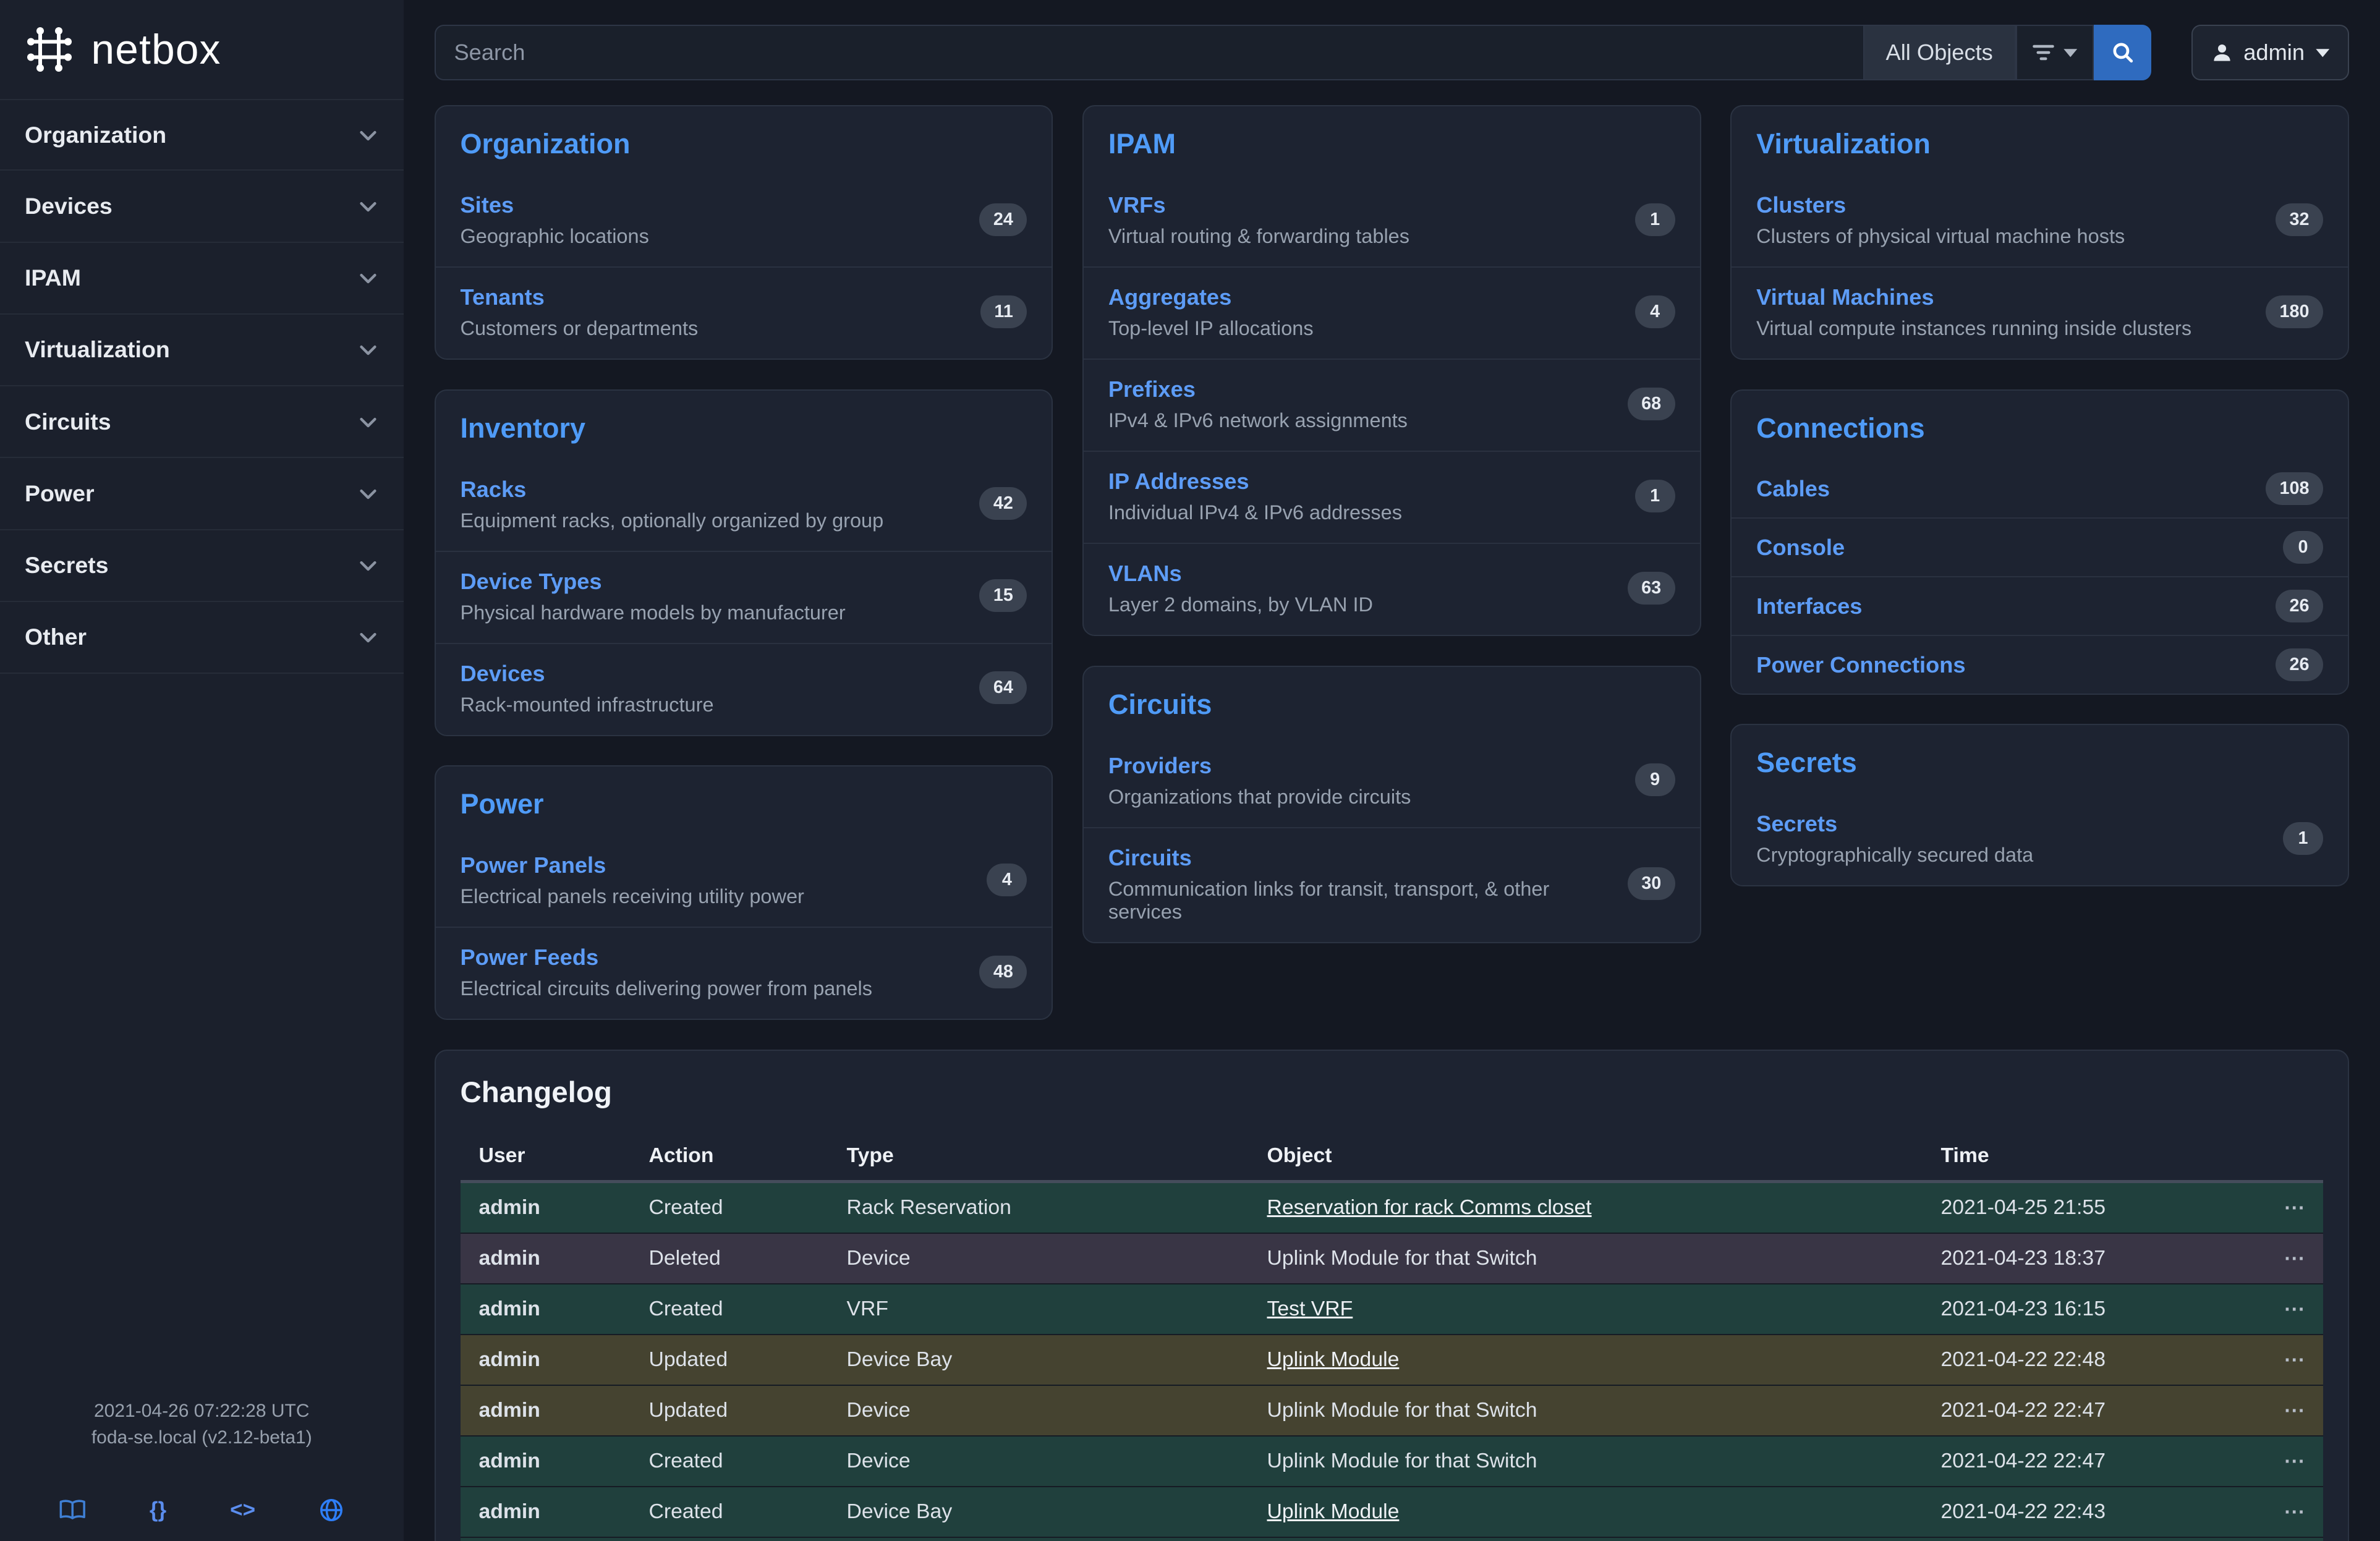  I want to click on count-badge: 9, so click(1655, 779).